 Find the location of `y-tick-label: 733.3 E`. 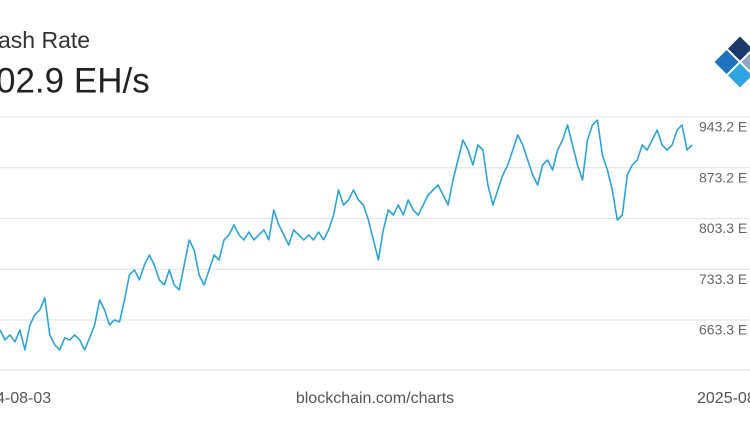

y-tick-label: 733.3 E is located at coordinates (723, 279).